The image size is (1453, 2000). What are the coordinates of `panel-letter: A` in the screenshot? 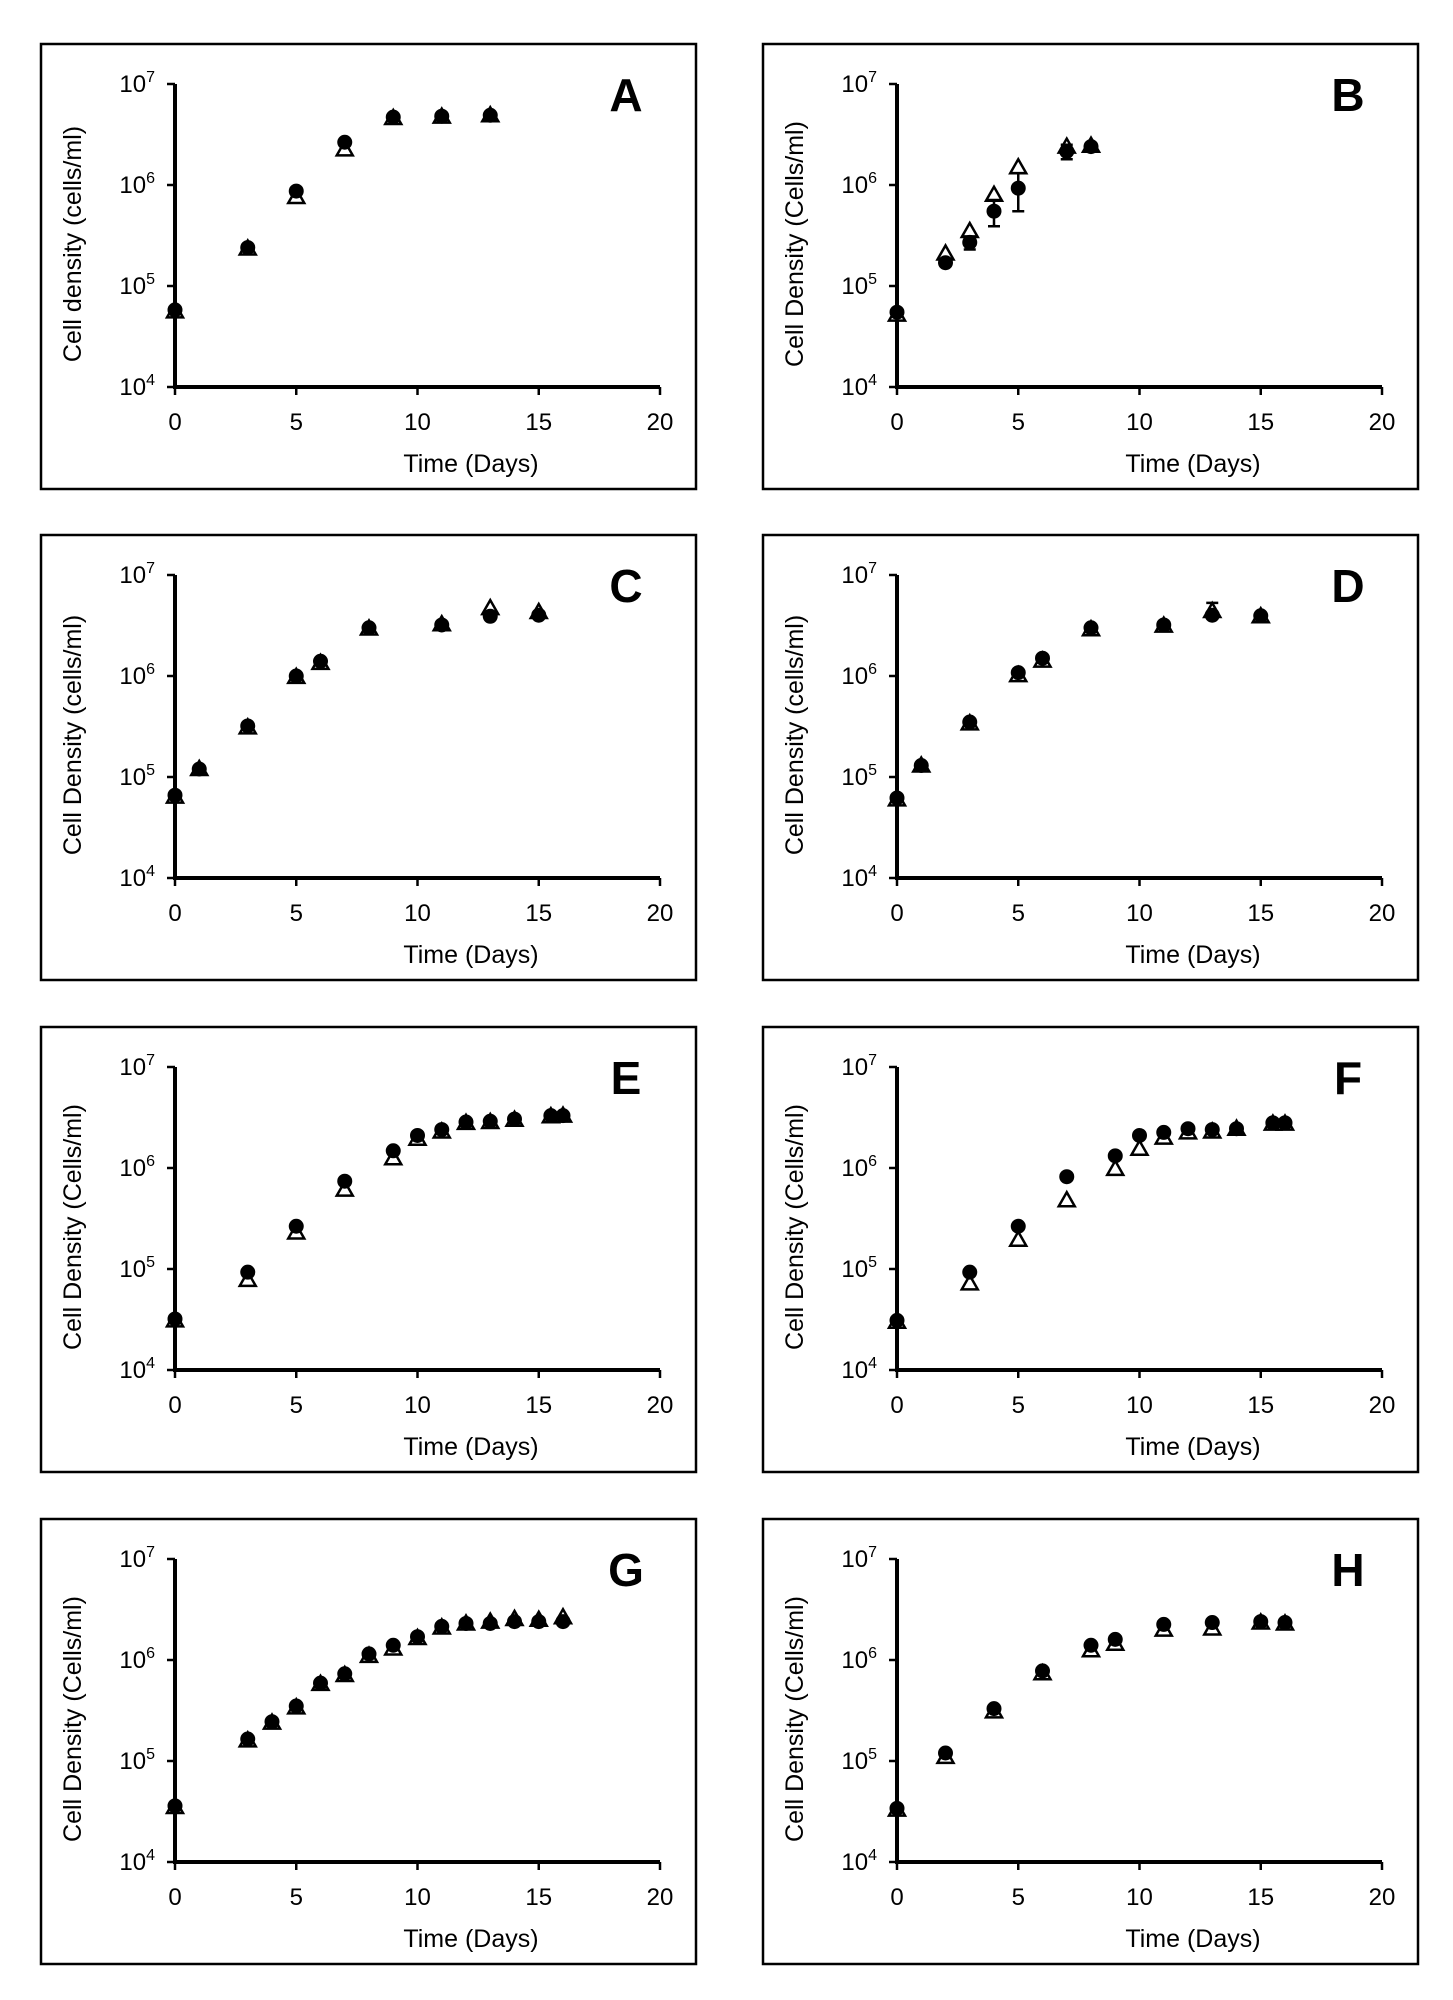 It's located at (625, 95).